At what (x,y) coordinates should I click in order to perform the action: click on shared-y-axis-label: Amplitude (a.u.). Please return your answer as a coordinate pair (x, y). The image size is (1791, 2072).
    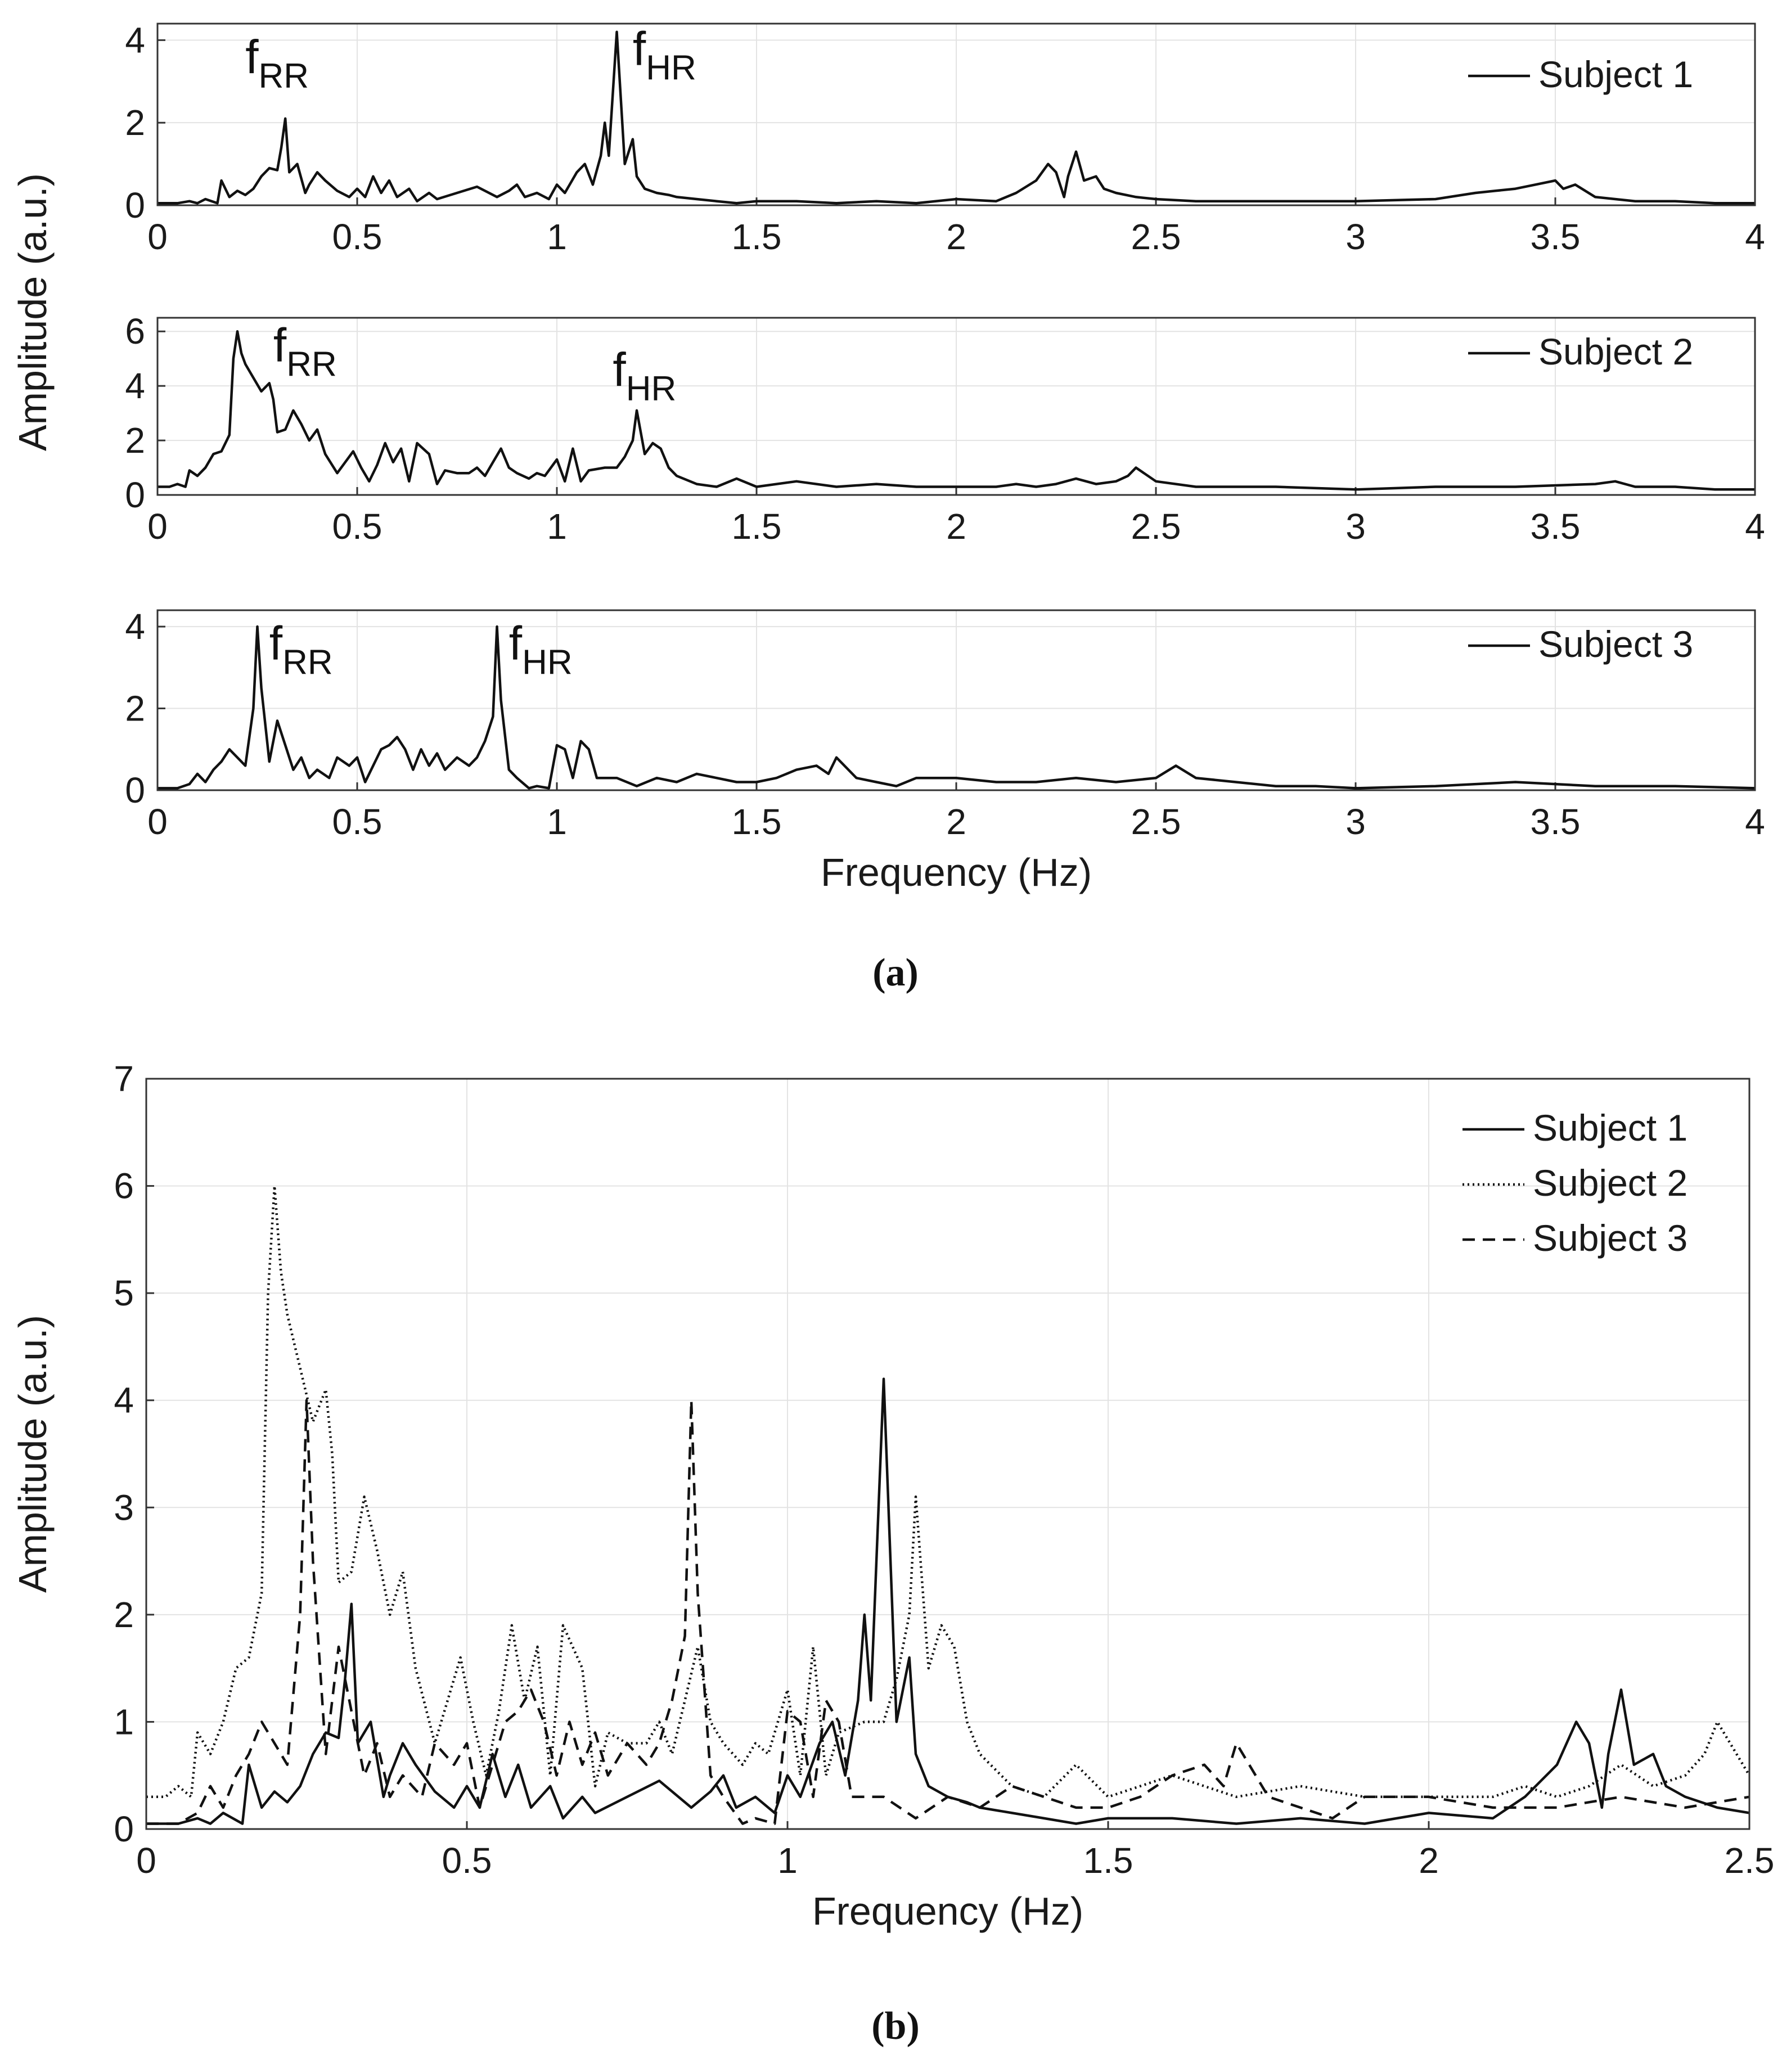
    Looking at the image, I should click on (33, 312).